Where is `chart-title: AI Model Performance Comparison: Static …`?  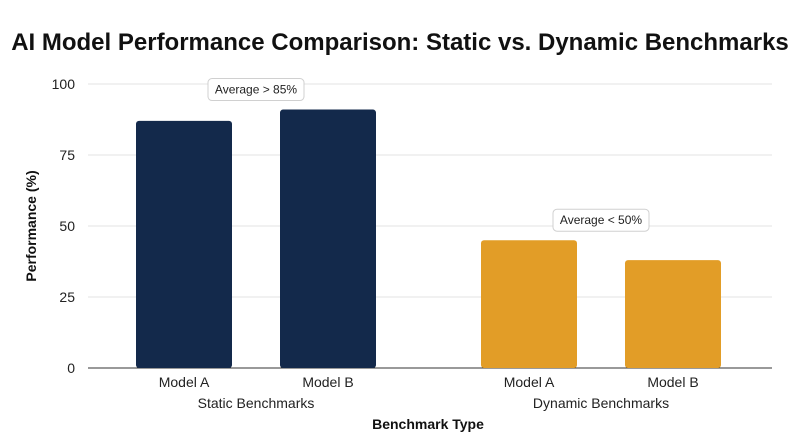 chart-title: AI Model Performance Comparison: Static … is located at coordinates (400, 42).